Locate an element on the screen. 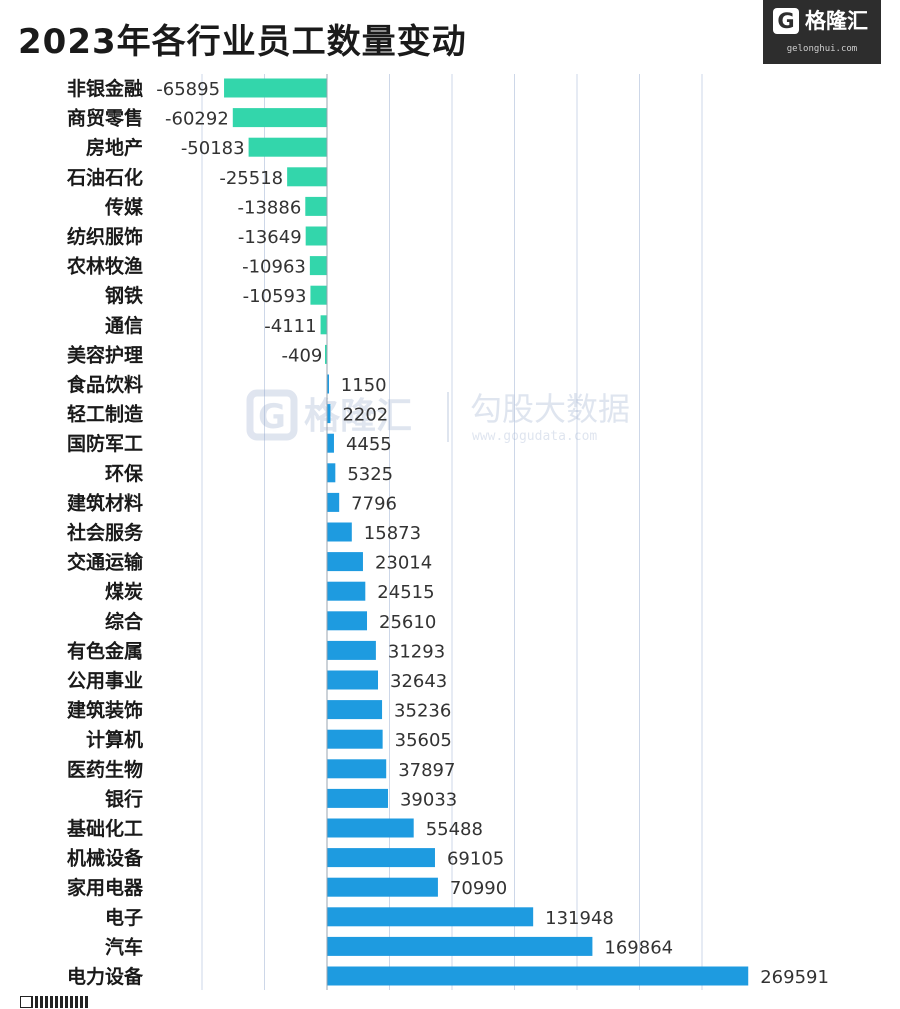  value-label-8: -4111 is located at coordinates (290, 326).